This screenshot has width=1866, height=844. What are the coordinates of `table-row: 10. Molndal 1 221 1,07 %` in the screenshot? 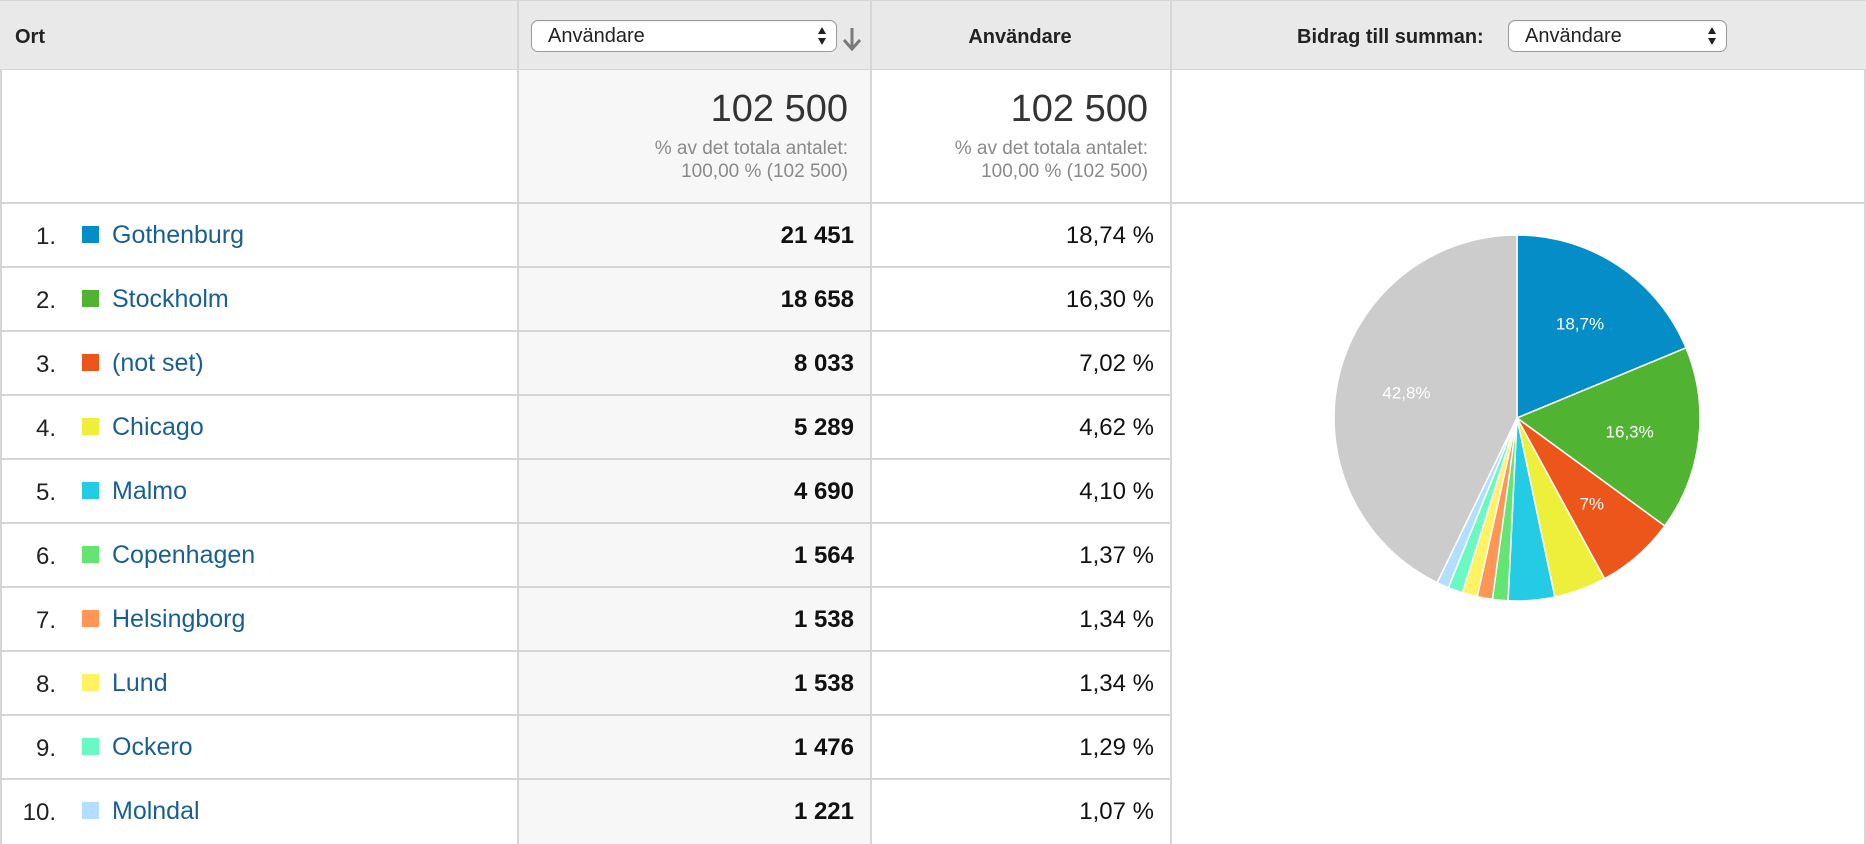 It's located at (585, 812).